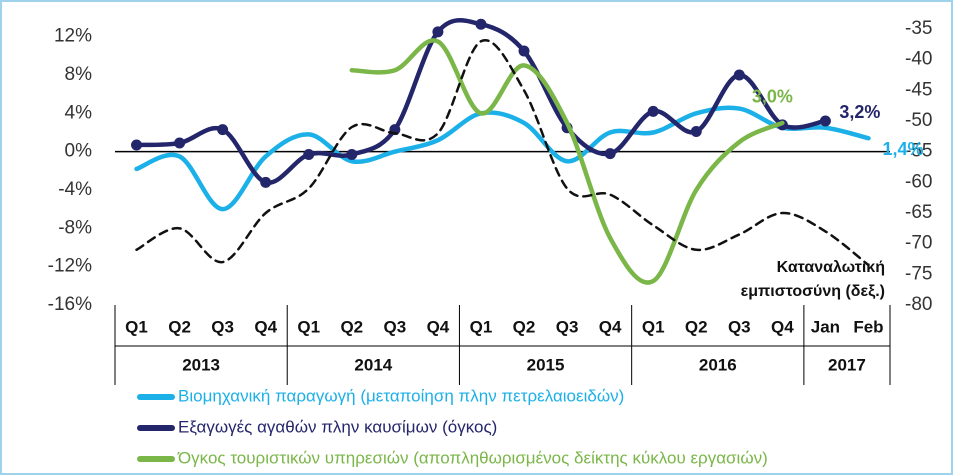 This screenshot has width=953, height=475. I want to click on y2-tick-label: -45, so click(918, 89).